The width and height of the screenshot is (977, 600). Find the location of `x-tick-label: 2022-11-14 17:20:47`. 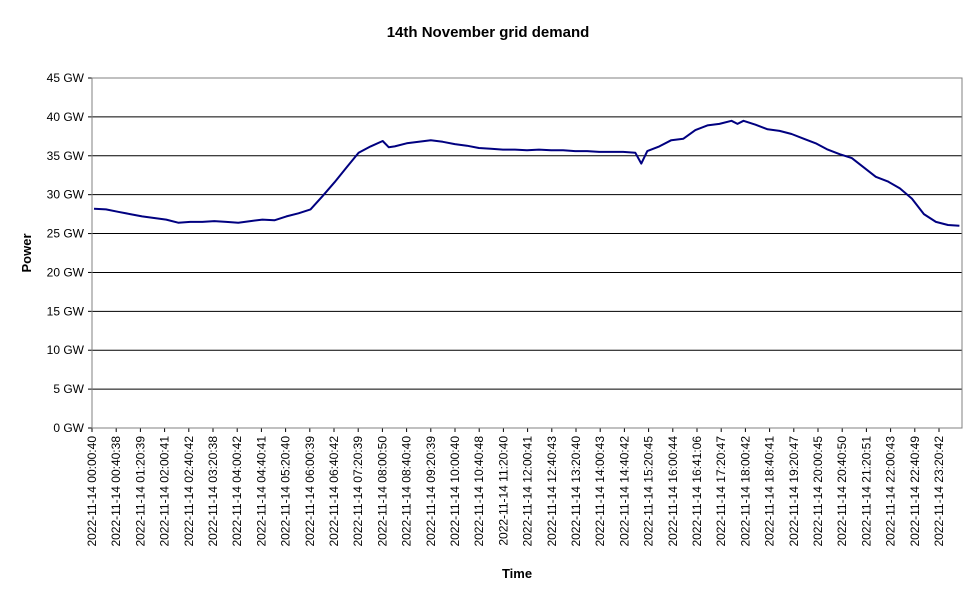

x-tick-label: 2022-11-14 17:20:47 is located at coordinates (721, 491).